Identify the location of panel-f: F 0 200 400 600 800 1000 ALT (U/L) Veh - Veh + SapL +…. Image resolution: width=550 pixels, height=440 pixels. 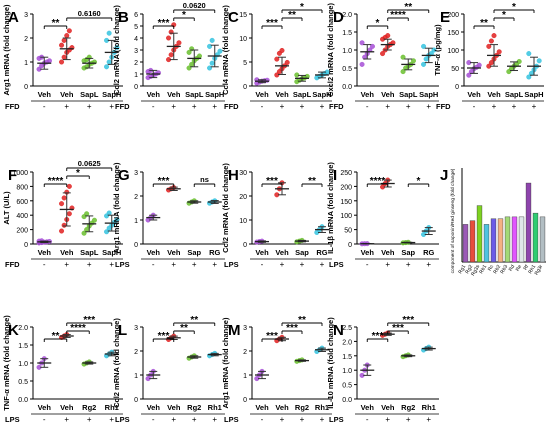
(62, 214).